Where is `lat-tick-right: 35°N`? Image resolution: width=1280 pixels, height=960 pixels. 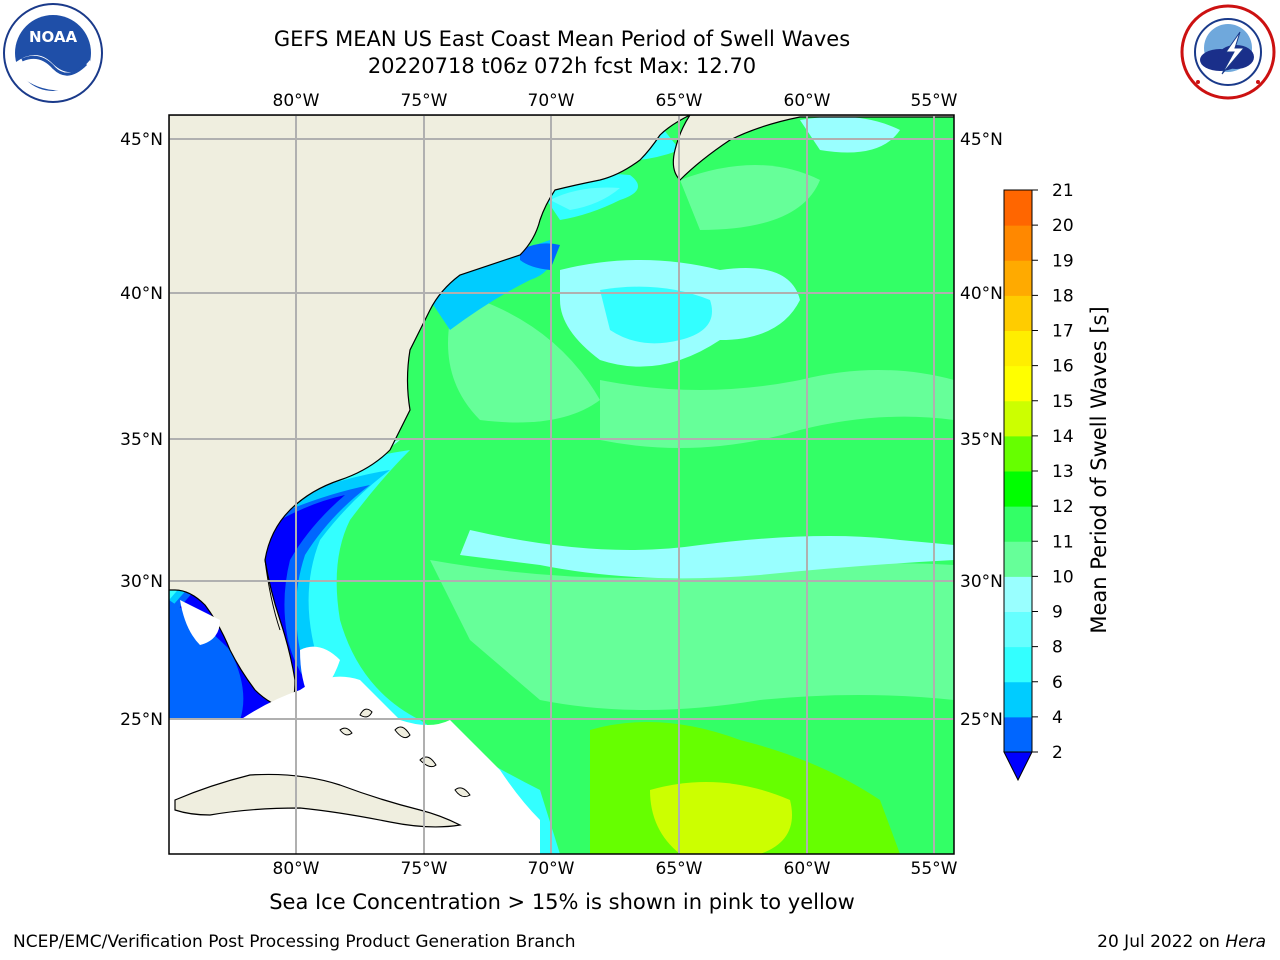 lat-tick-right: 35°N is located at coordinates (981, 440).